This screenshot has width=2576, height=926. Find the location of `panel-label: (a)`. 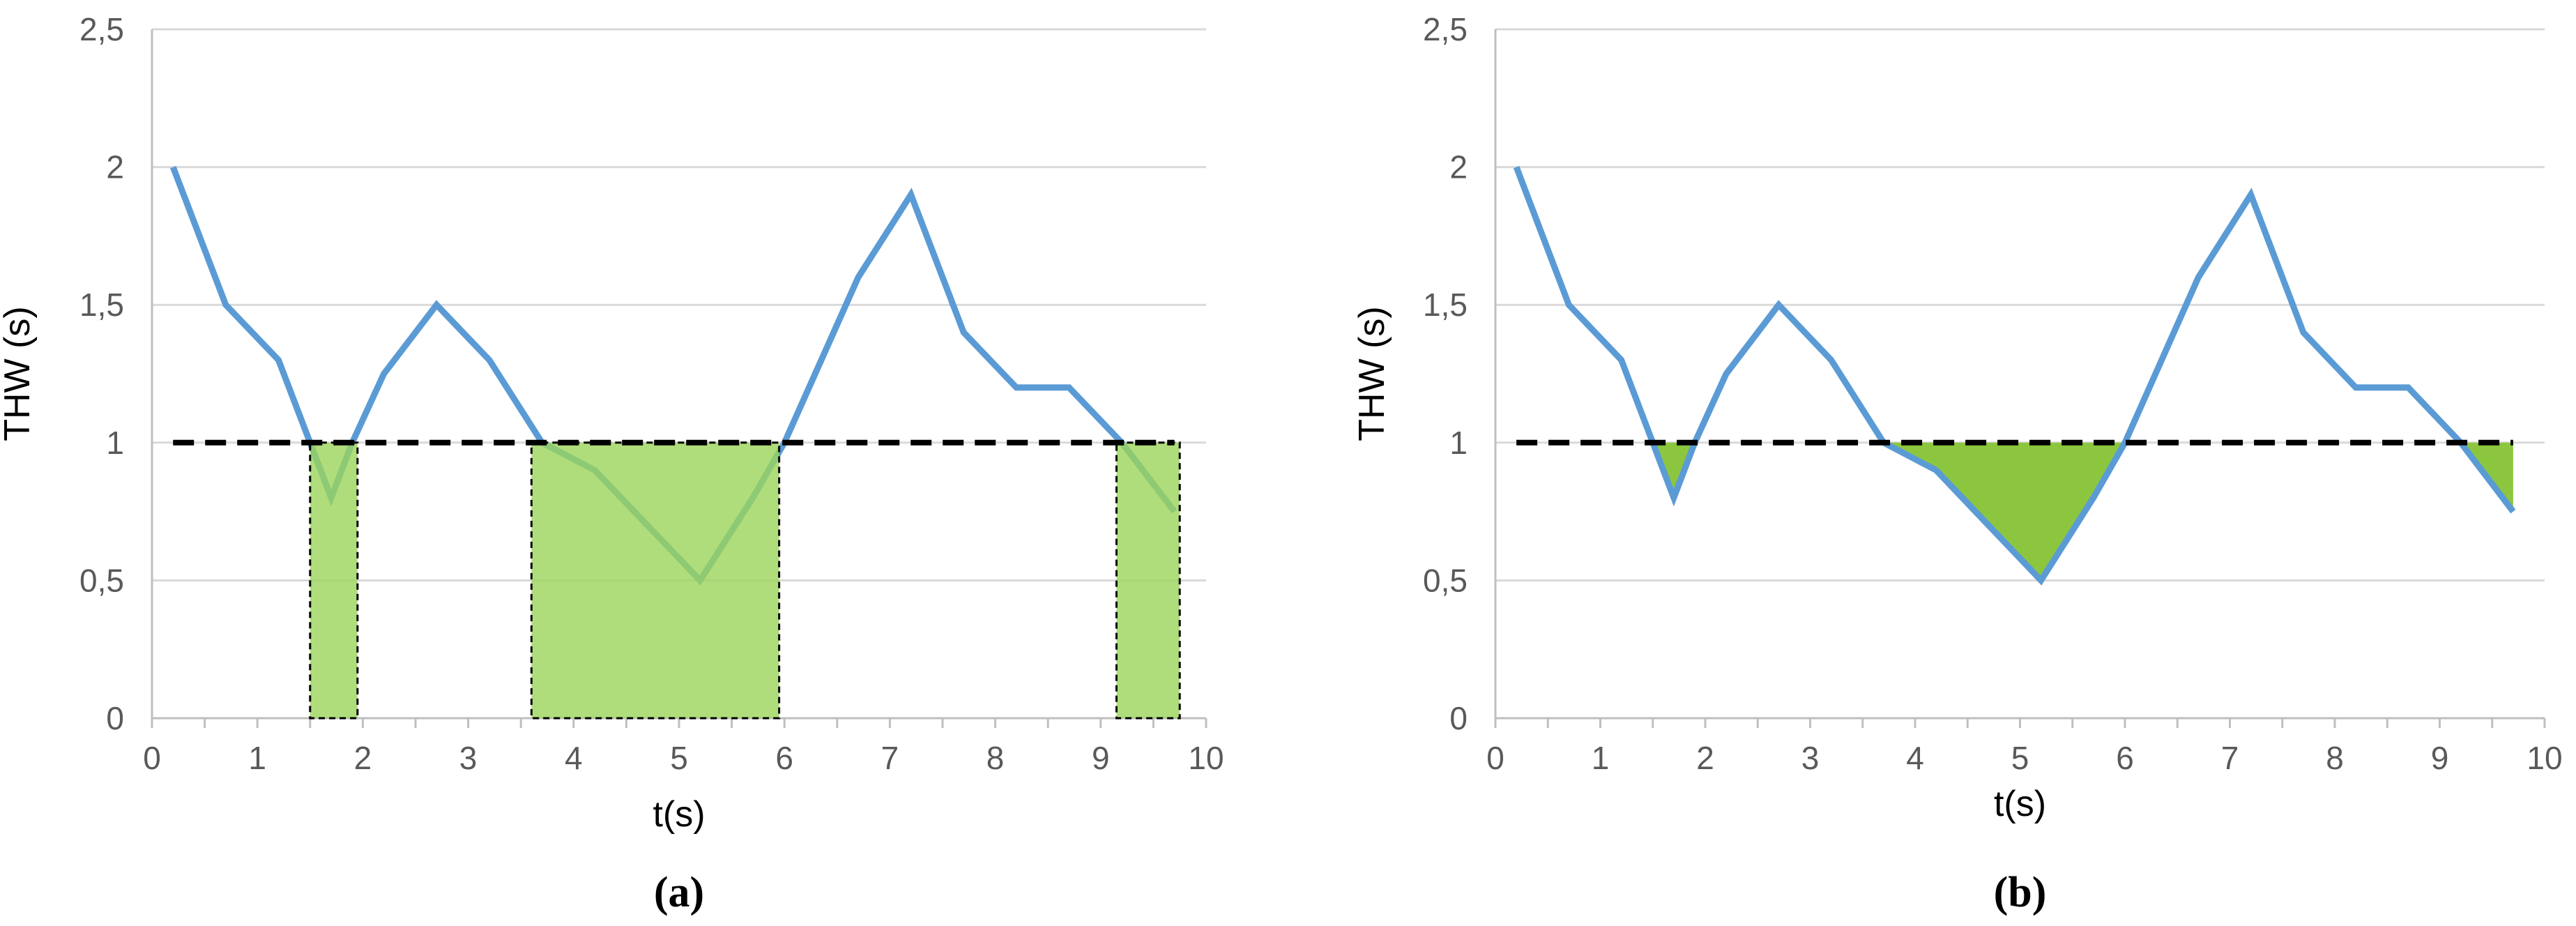

panel-label: (a) is located at coordinates (679, 892).